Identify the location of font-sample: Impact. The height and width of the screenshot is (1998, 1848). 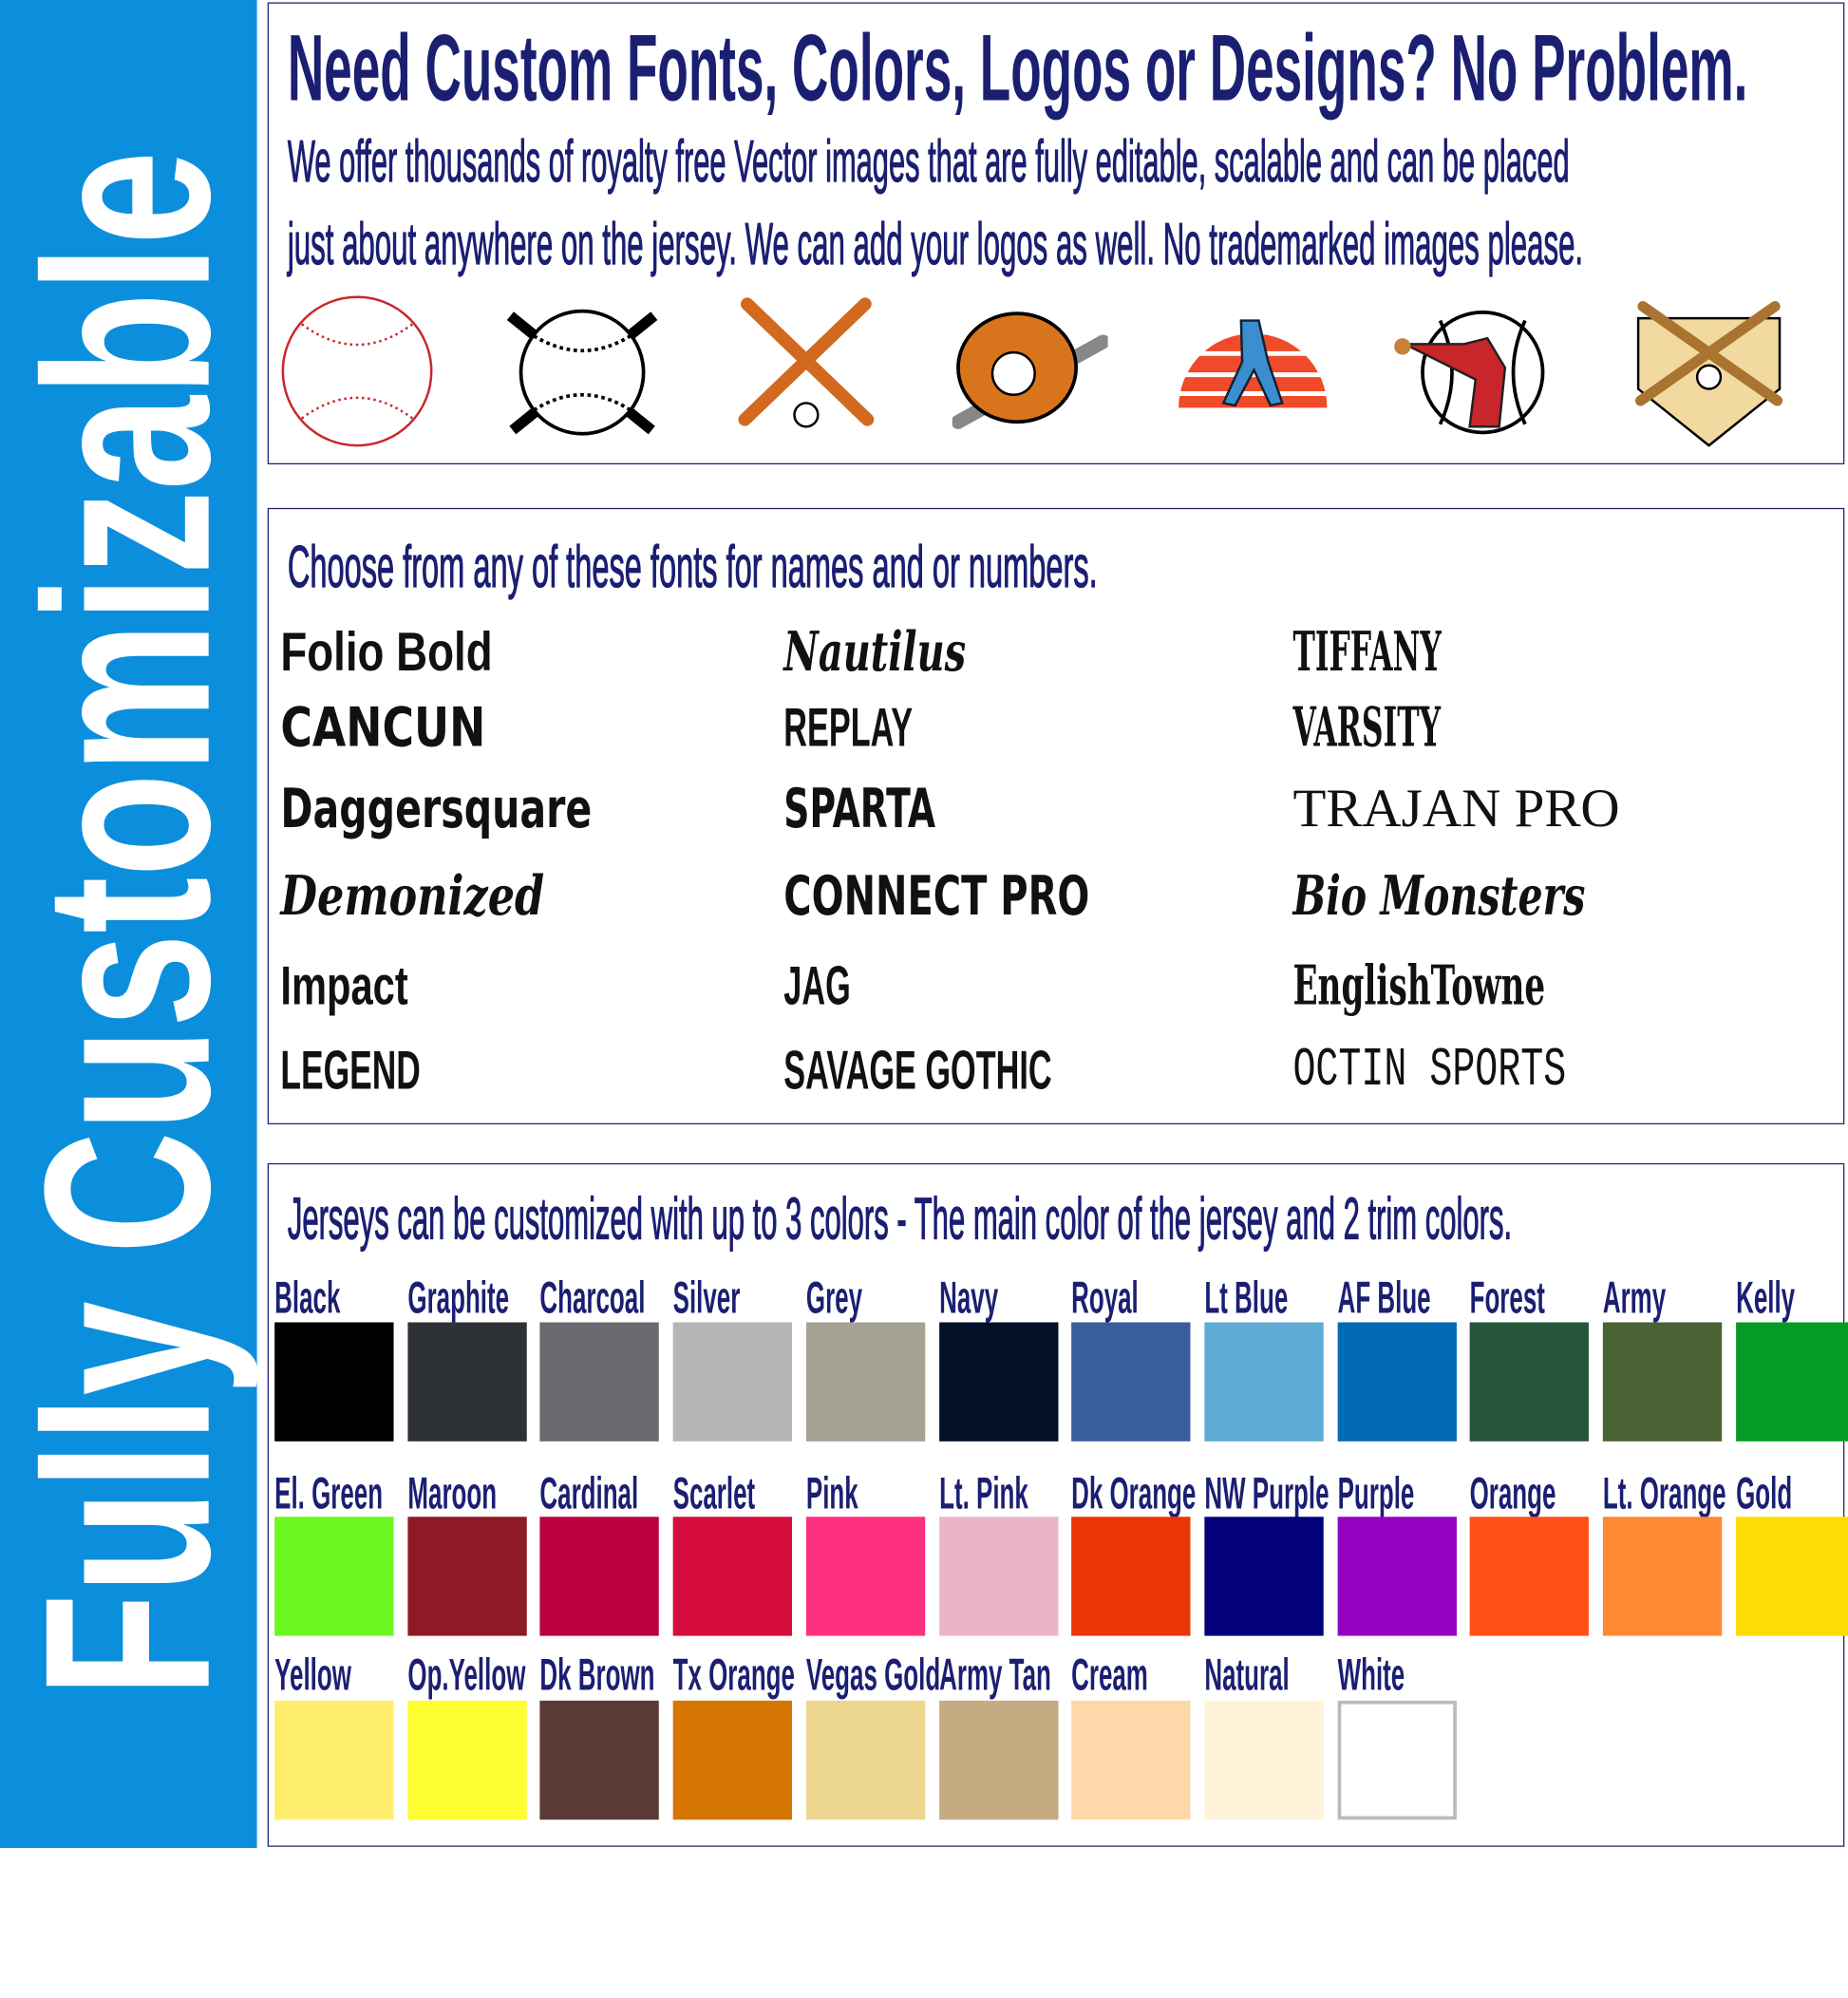
(344, 985).